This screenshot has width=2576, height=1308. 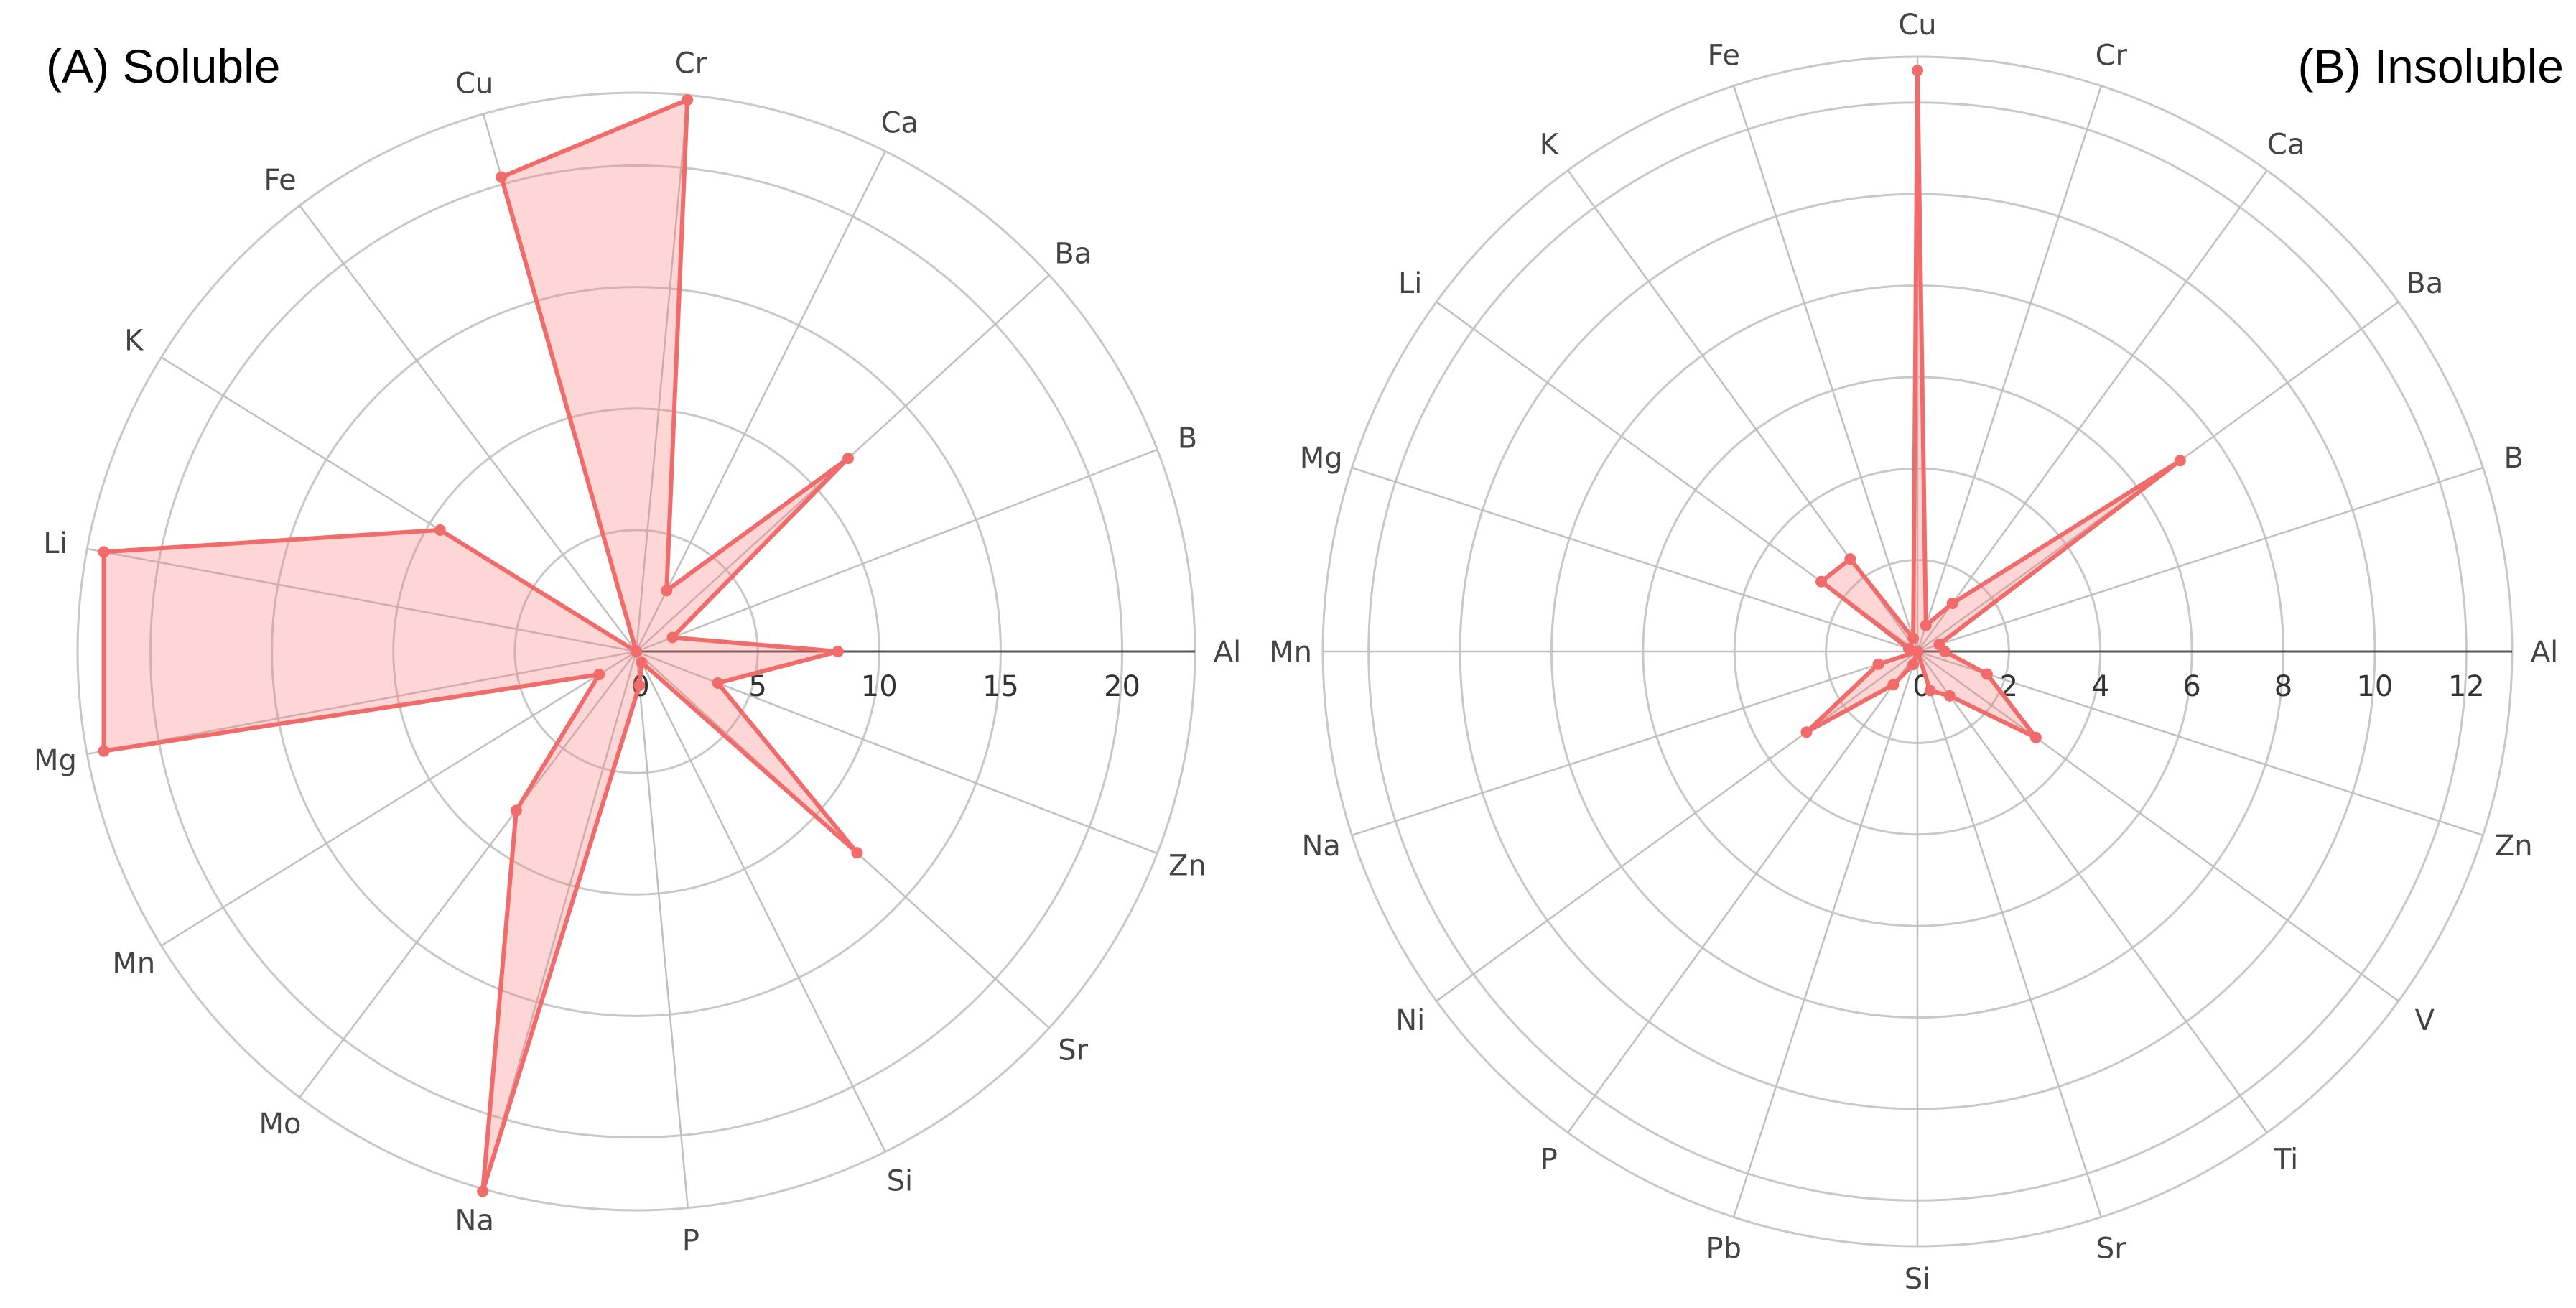 What do you see at coordinates (2285, 1159) in the screenshot?
I see `category-label-ti: Ti` at bounding box center [2285, 1159].